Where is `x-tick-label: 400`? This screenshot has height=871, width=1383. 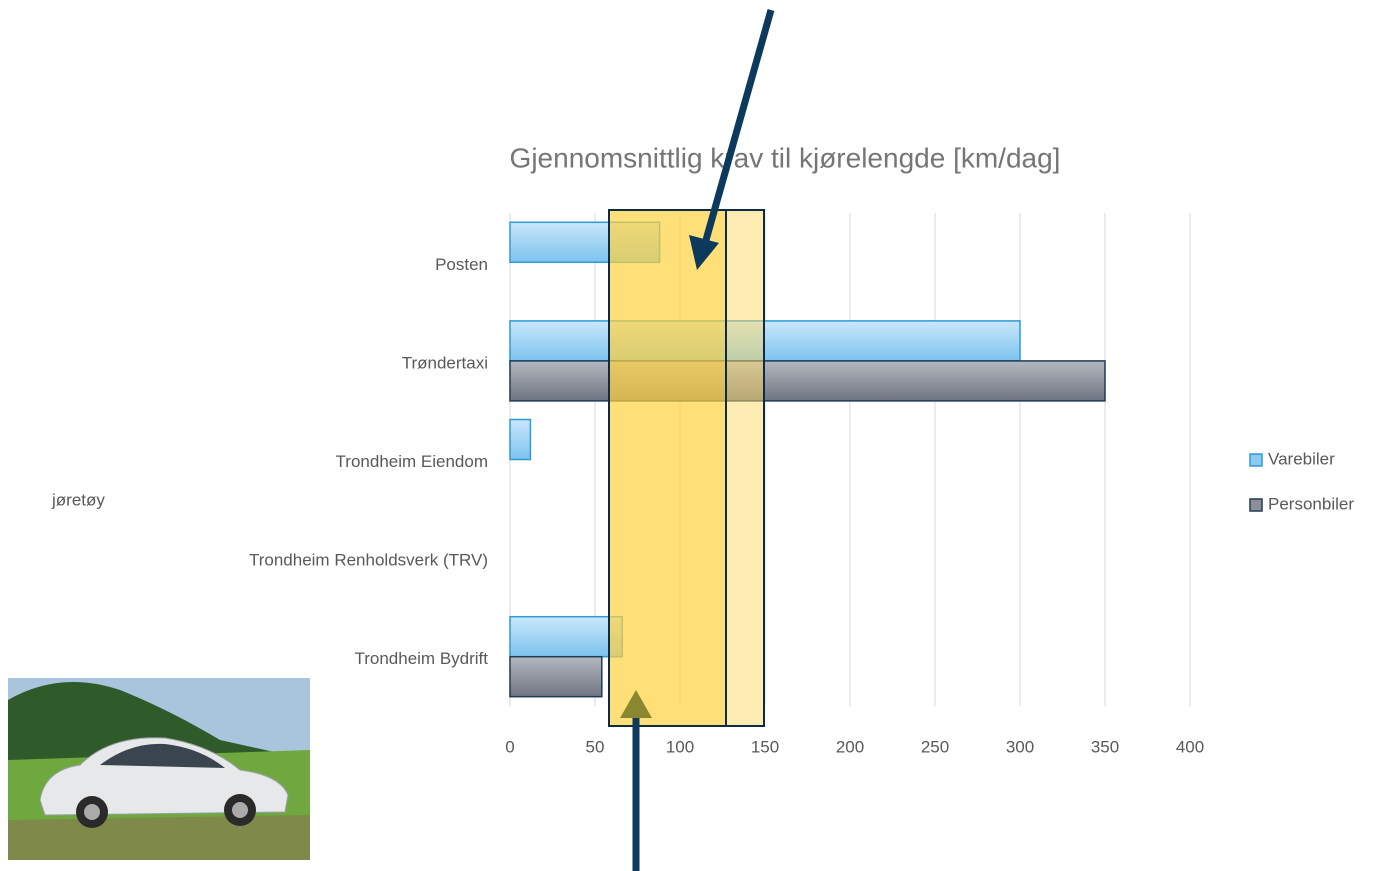
x-tick-label: 400 is located at coordinates (1190, 746).